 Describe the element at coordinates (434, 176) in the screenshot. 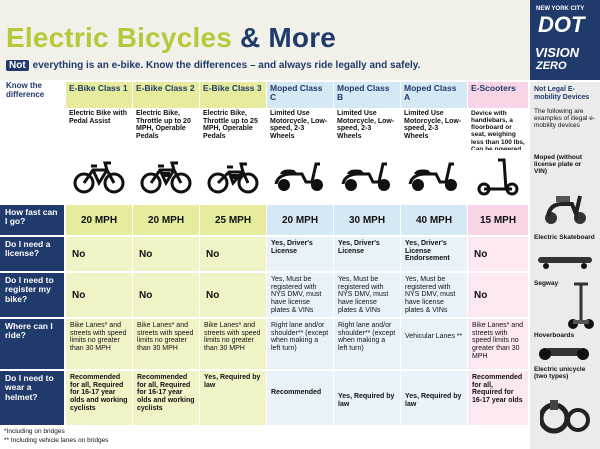

I see `moped-class-a-icon` at that location.